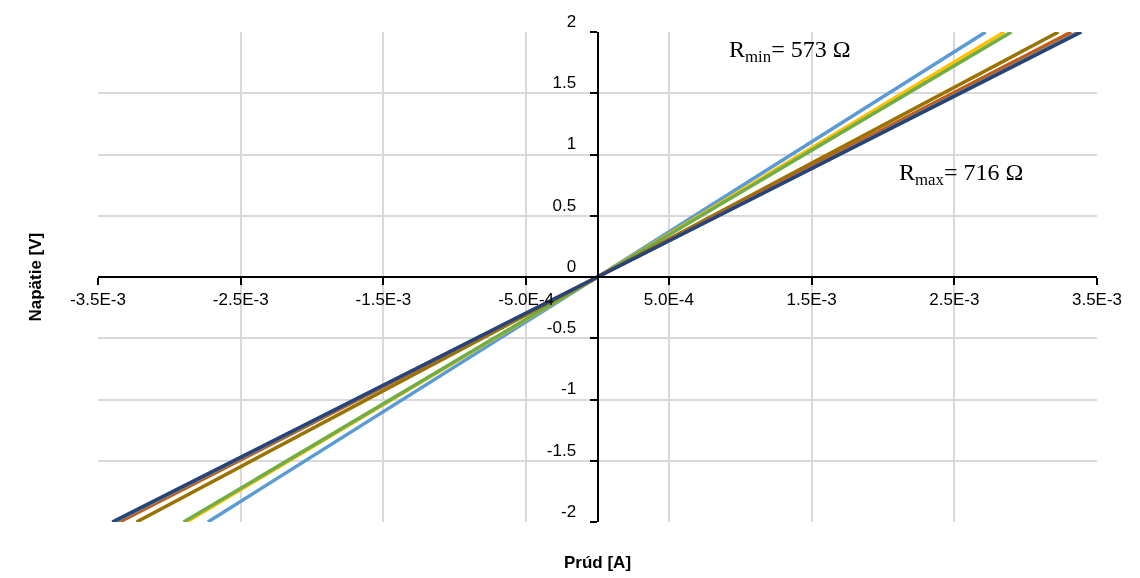 Image resolution: width=1140 pixels, height=578 pixels. Describe the element at coordinates (790, 51) in the screenshot. I see `annotation: R$_{min}$= 573 Ω` at that location.